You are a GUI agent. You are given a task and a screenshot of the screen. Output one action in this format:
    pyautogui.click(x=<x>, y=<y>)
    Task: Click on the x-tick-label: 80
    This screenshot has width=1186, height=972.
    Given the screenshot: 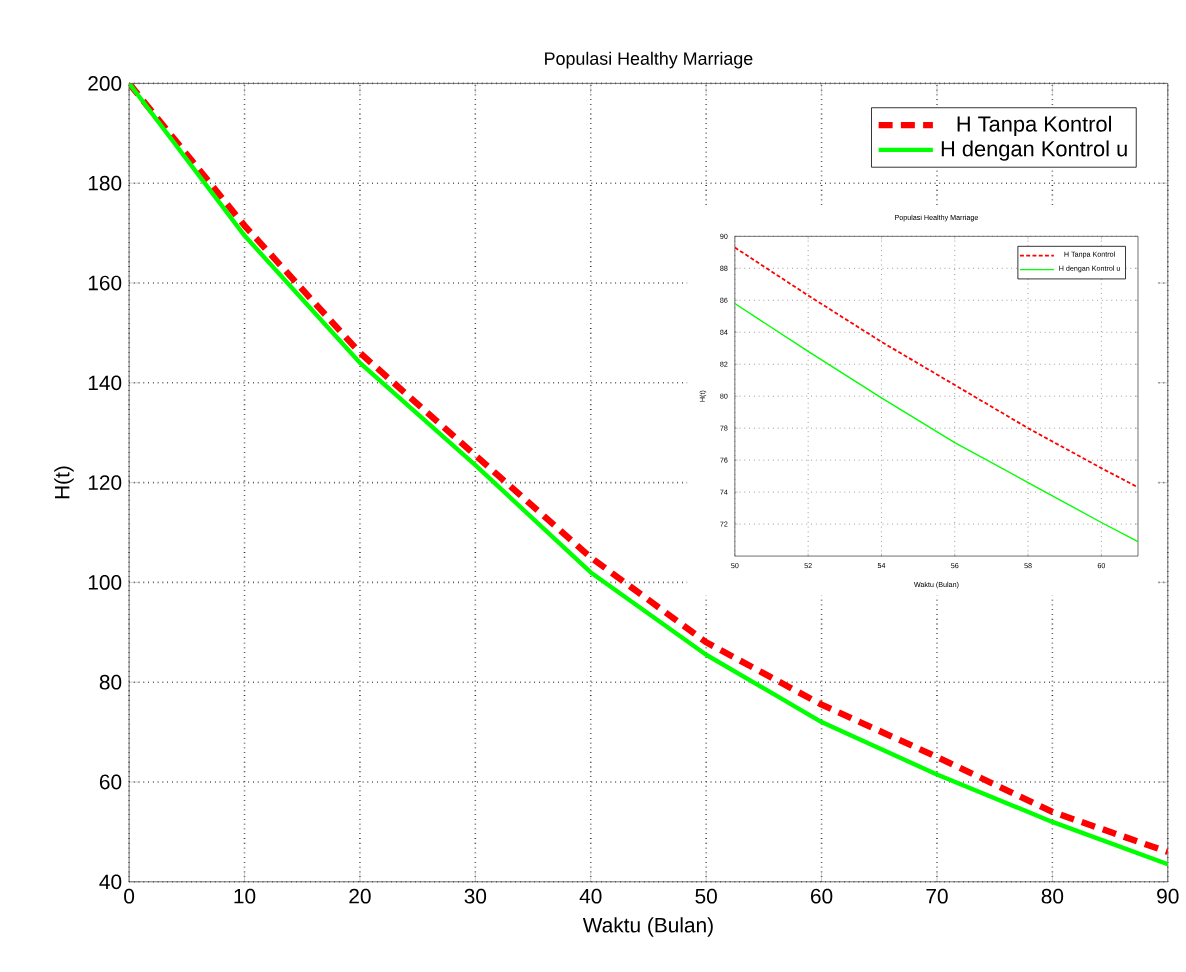 What is the action you would take?
    pyautogui.click(x=1052, y=896)
    